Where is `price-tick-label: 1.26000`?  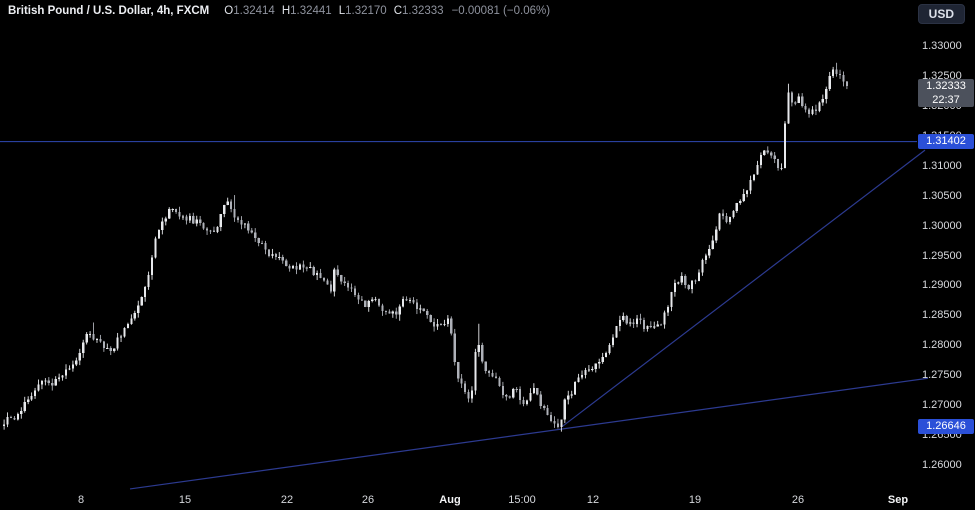 price-tick-label: 1.26000 is located at coordinates (942, 465).